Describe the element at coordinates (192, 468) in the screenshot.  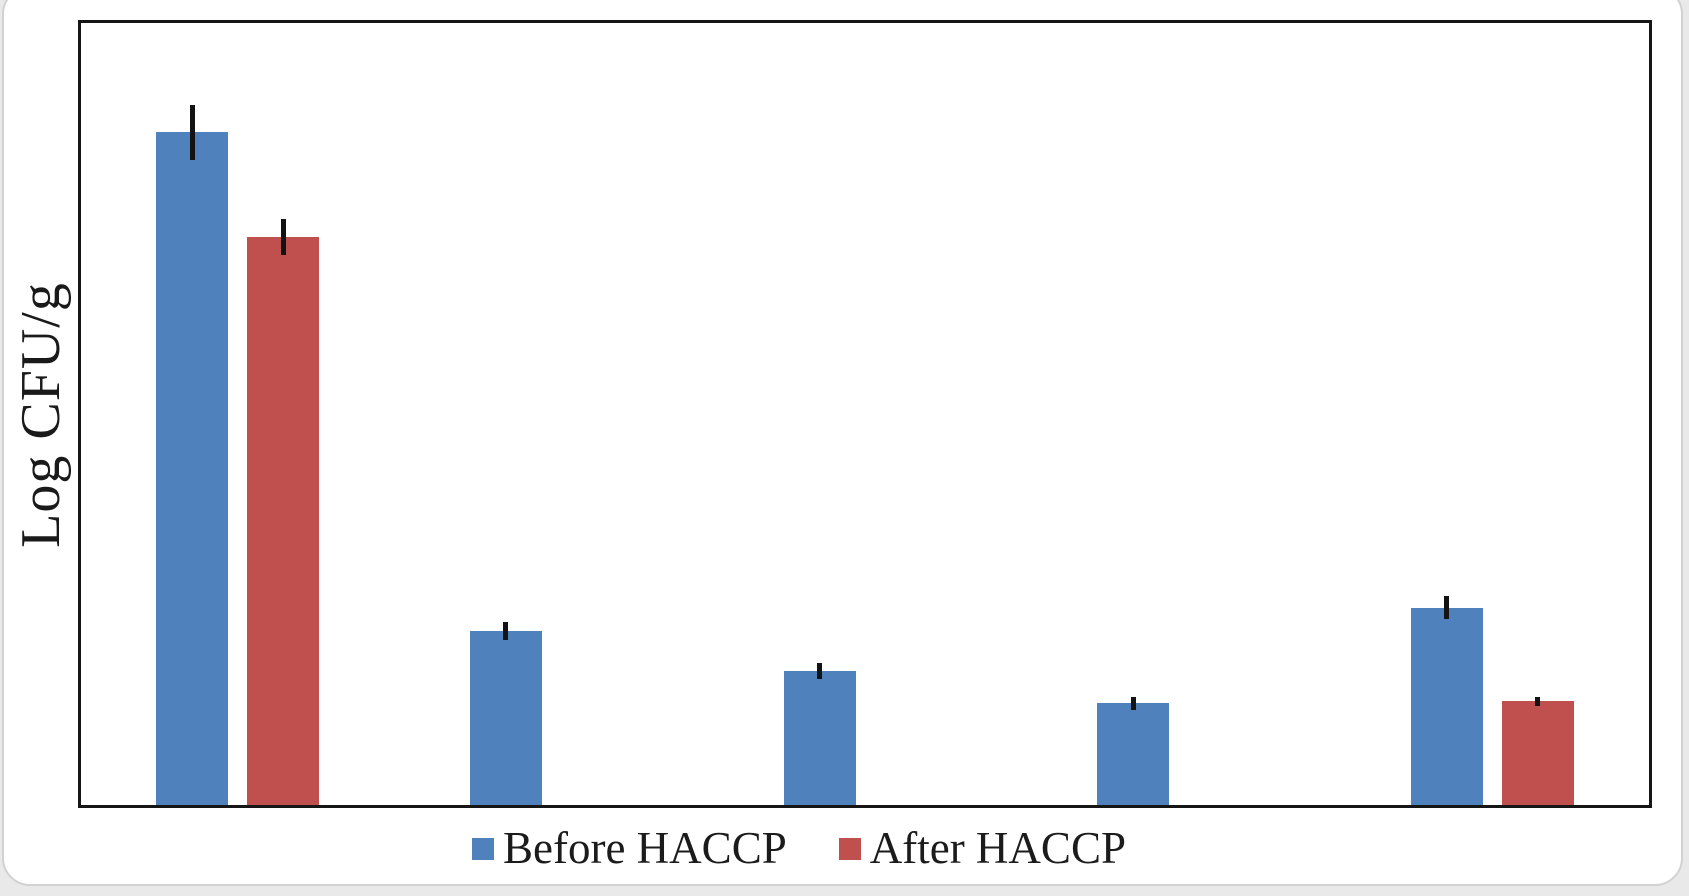
I see `bar-before-group1` at that location.